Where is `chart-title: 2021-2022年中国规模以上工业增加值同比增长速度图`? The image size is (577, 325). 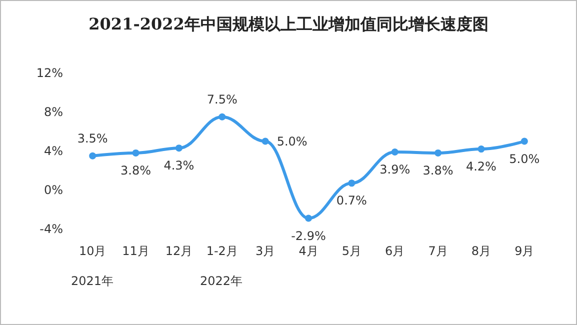
chart-title: 2021-2022年中国规模以上工业增加值同比增长速度图 is located at coordinates (288, 24).